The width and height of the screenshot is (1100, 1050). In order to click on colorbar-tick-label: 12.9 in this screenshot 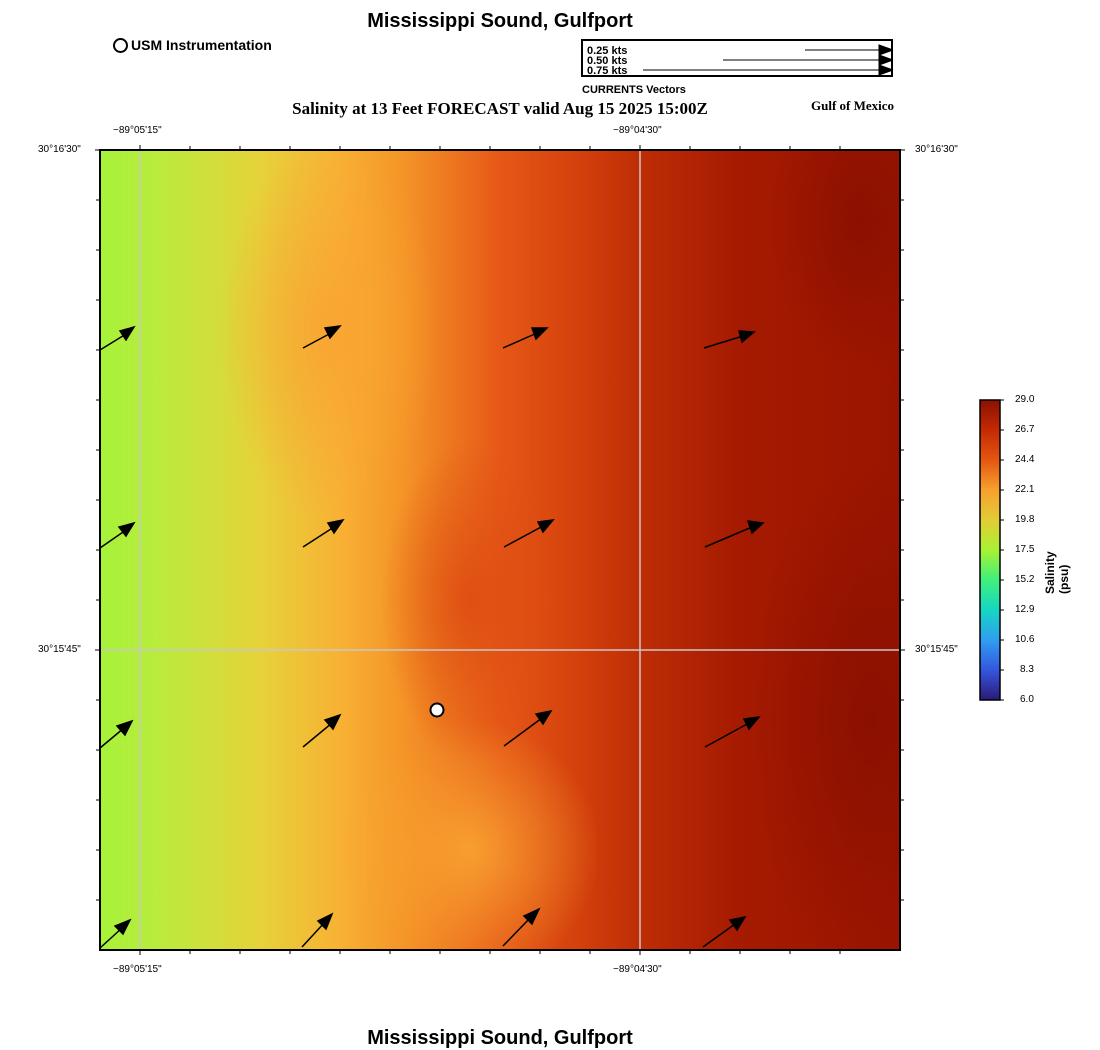, I will do `click(1025, 609)`.